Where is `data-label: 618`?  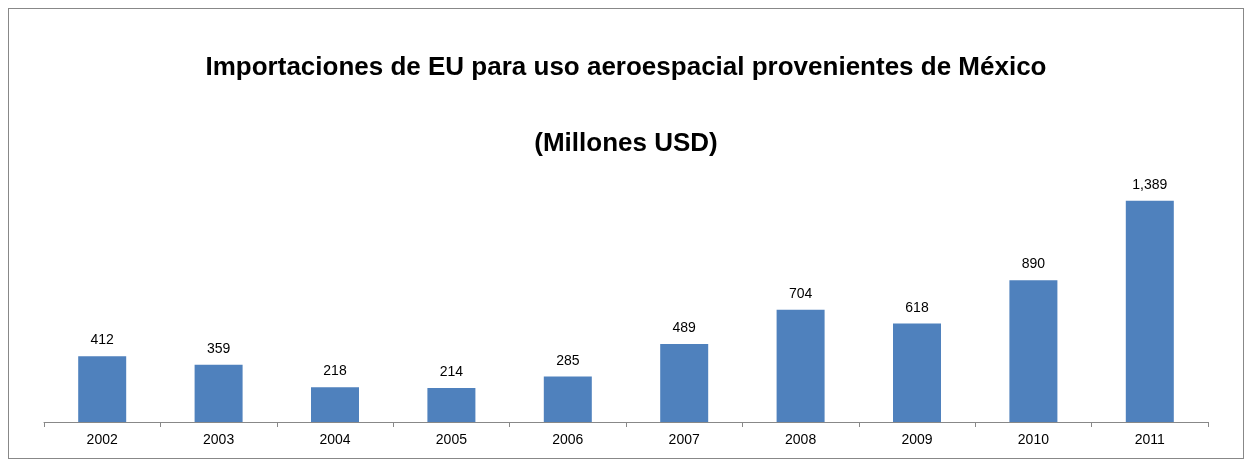
data-label: 618 is located at coordinates (917, 306).